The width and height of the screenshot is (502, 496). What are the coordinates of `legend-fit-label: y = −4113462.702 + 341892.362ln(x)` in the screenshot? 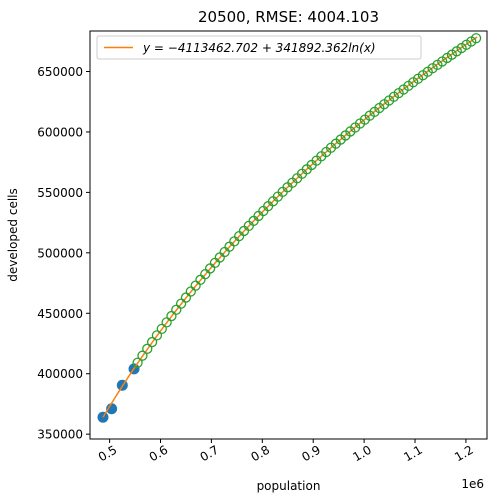 It's located at (259, 48).